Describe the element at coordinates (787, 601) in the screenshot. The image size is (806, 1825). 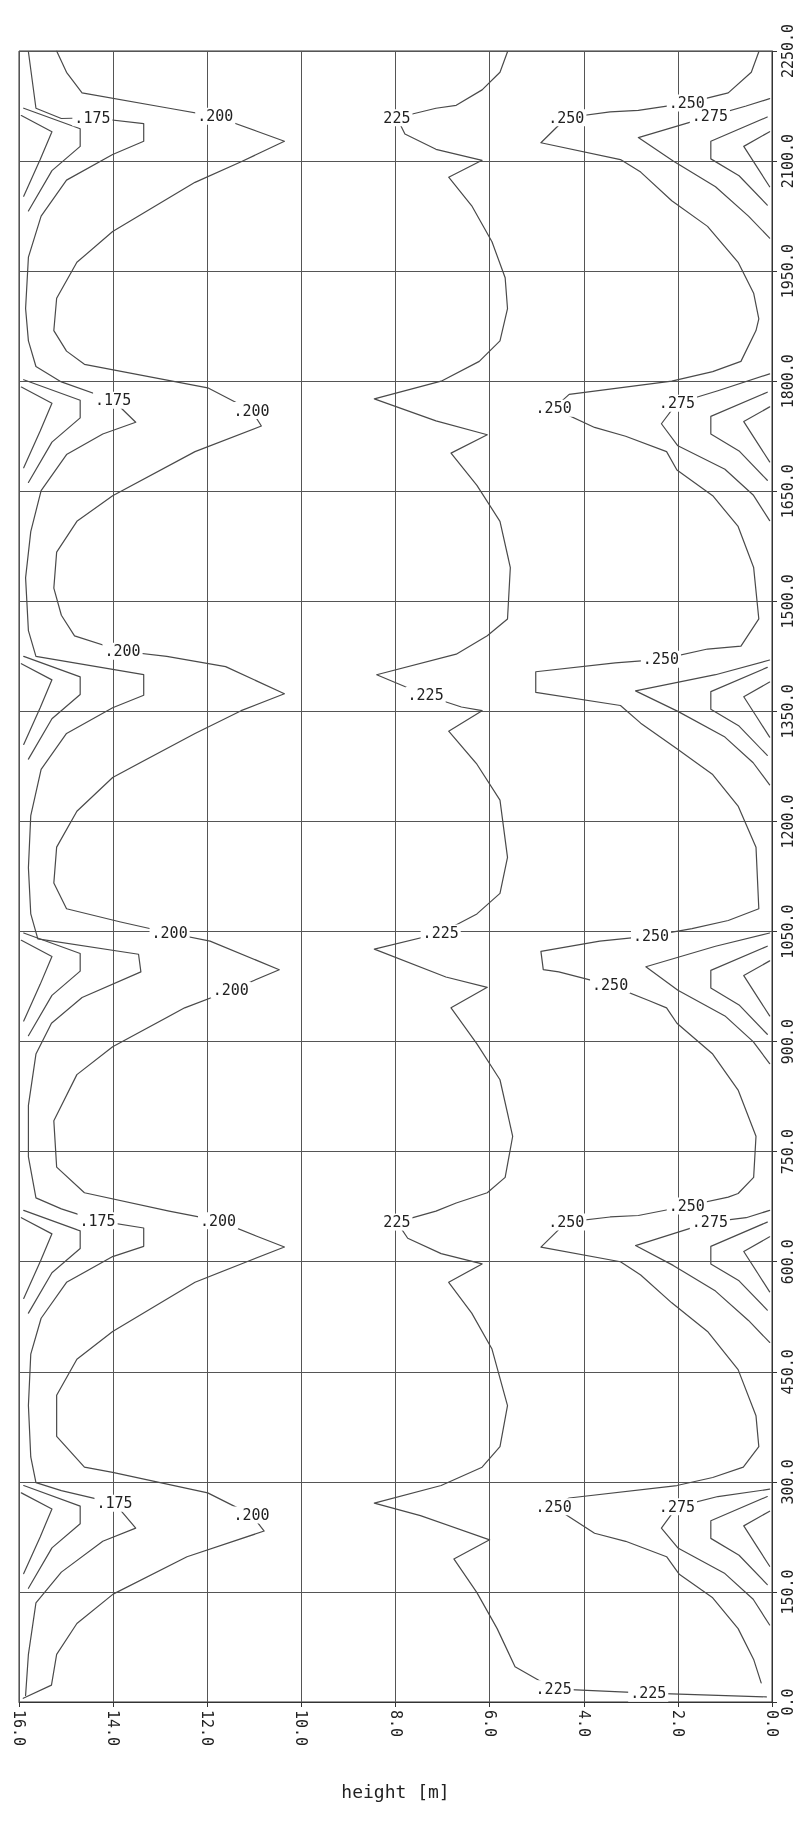
I see `y-tick-label: 1500.0` at that location.